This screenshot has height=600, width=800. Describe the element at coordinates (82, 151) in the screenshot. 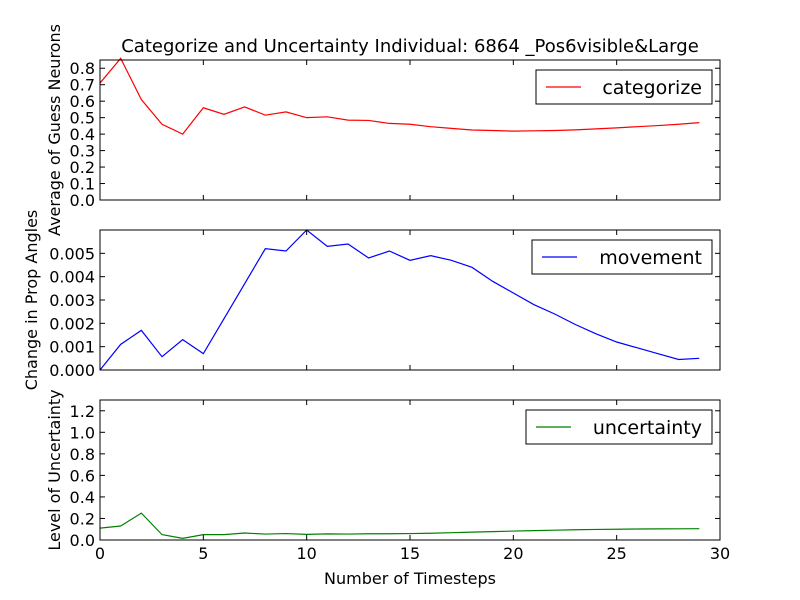

I see `y-tick-label: 0.3` at that location.